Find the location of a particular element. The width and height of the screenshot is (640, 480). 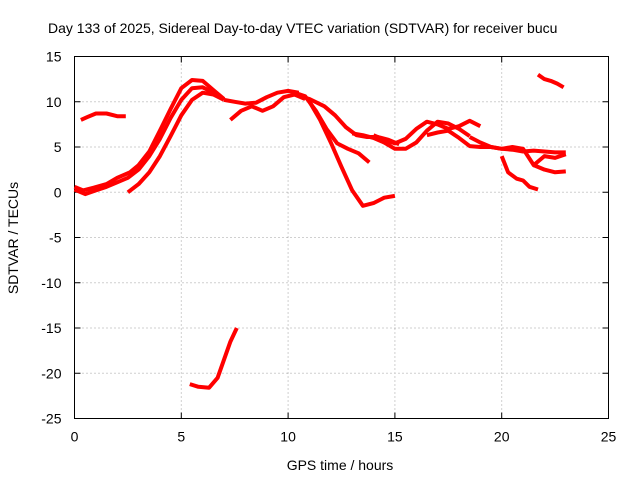

x-tick-label: 0 is located at coordinates (75, 437).